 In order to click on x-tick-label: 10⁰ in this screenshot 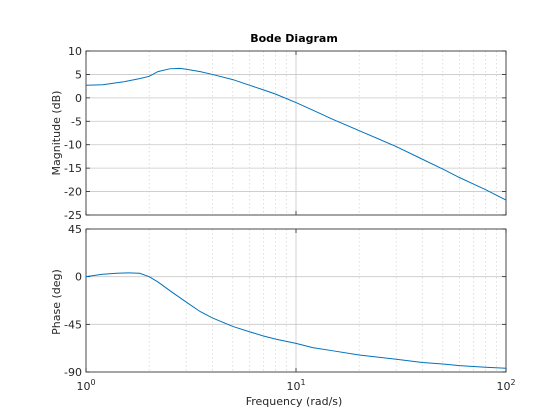, I will do `click(85, 385)`.